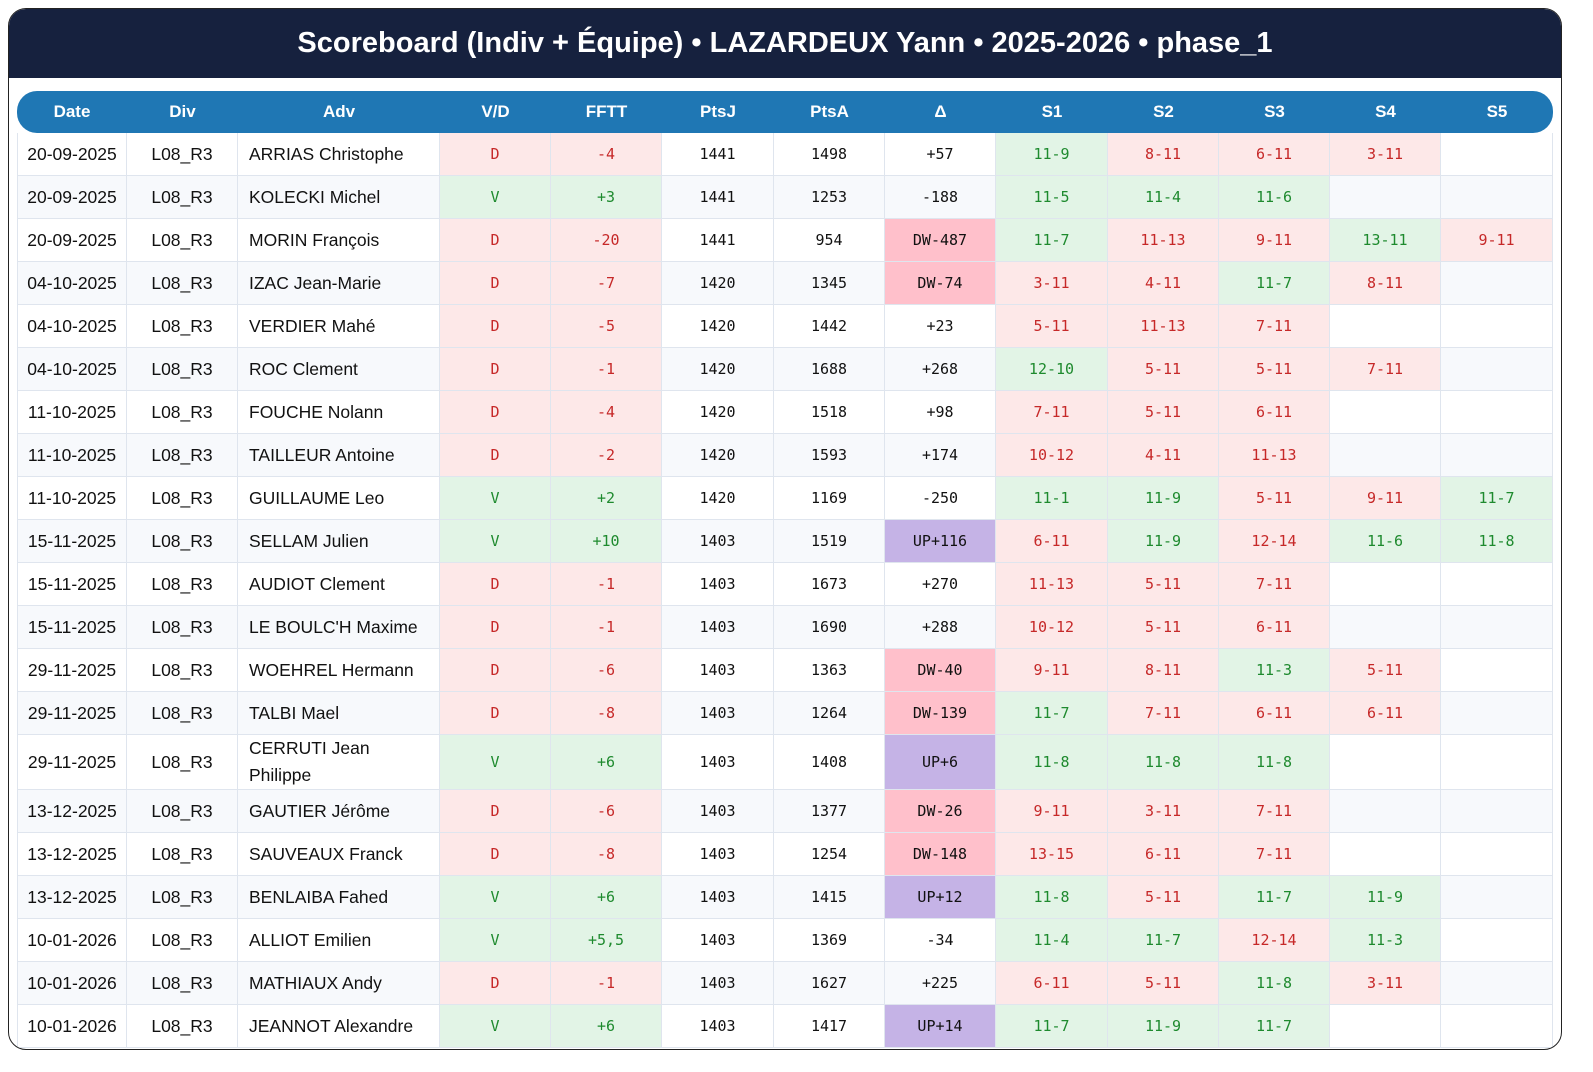  Describe the element at coordinates (1385, 940) in the screenshot. I see `set-4-cell: 11-3` at that location.